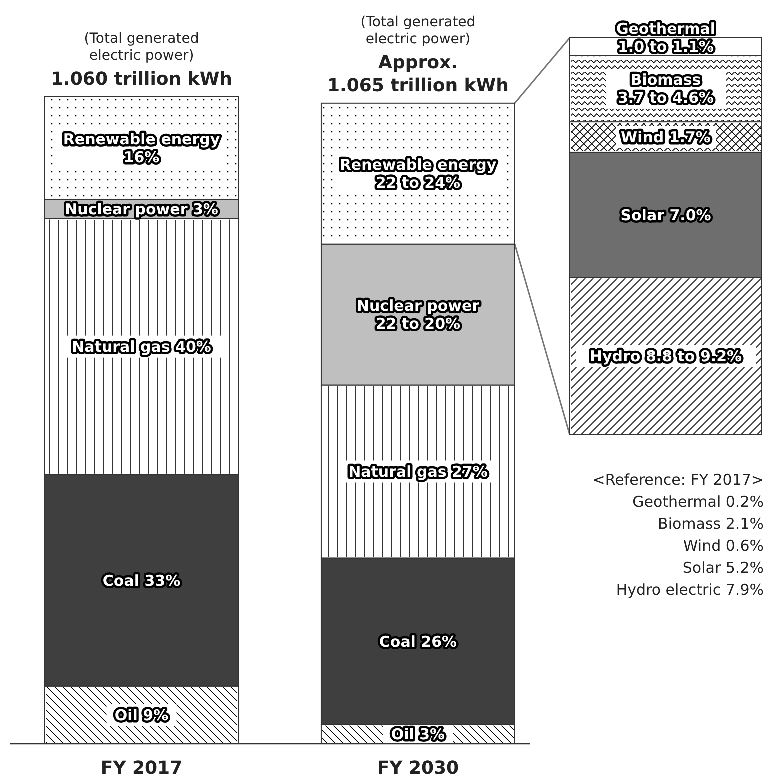 This screenshot has height=782, width=768. Describe the element at coordinates (690, 590) in the screenshot. I see `text: Hydro electric 7.9%` at that location.